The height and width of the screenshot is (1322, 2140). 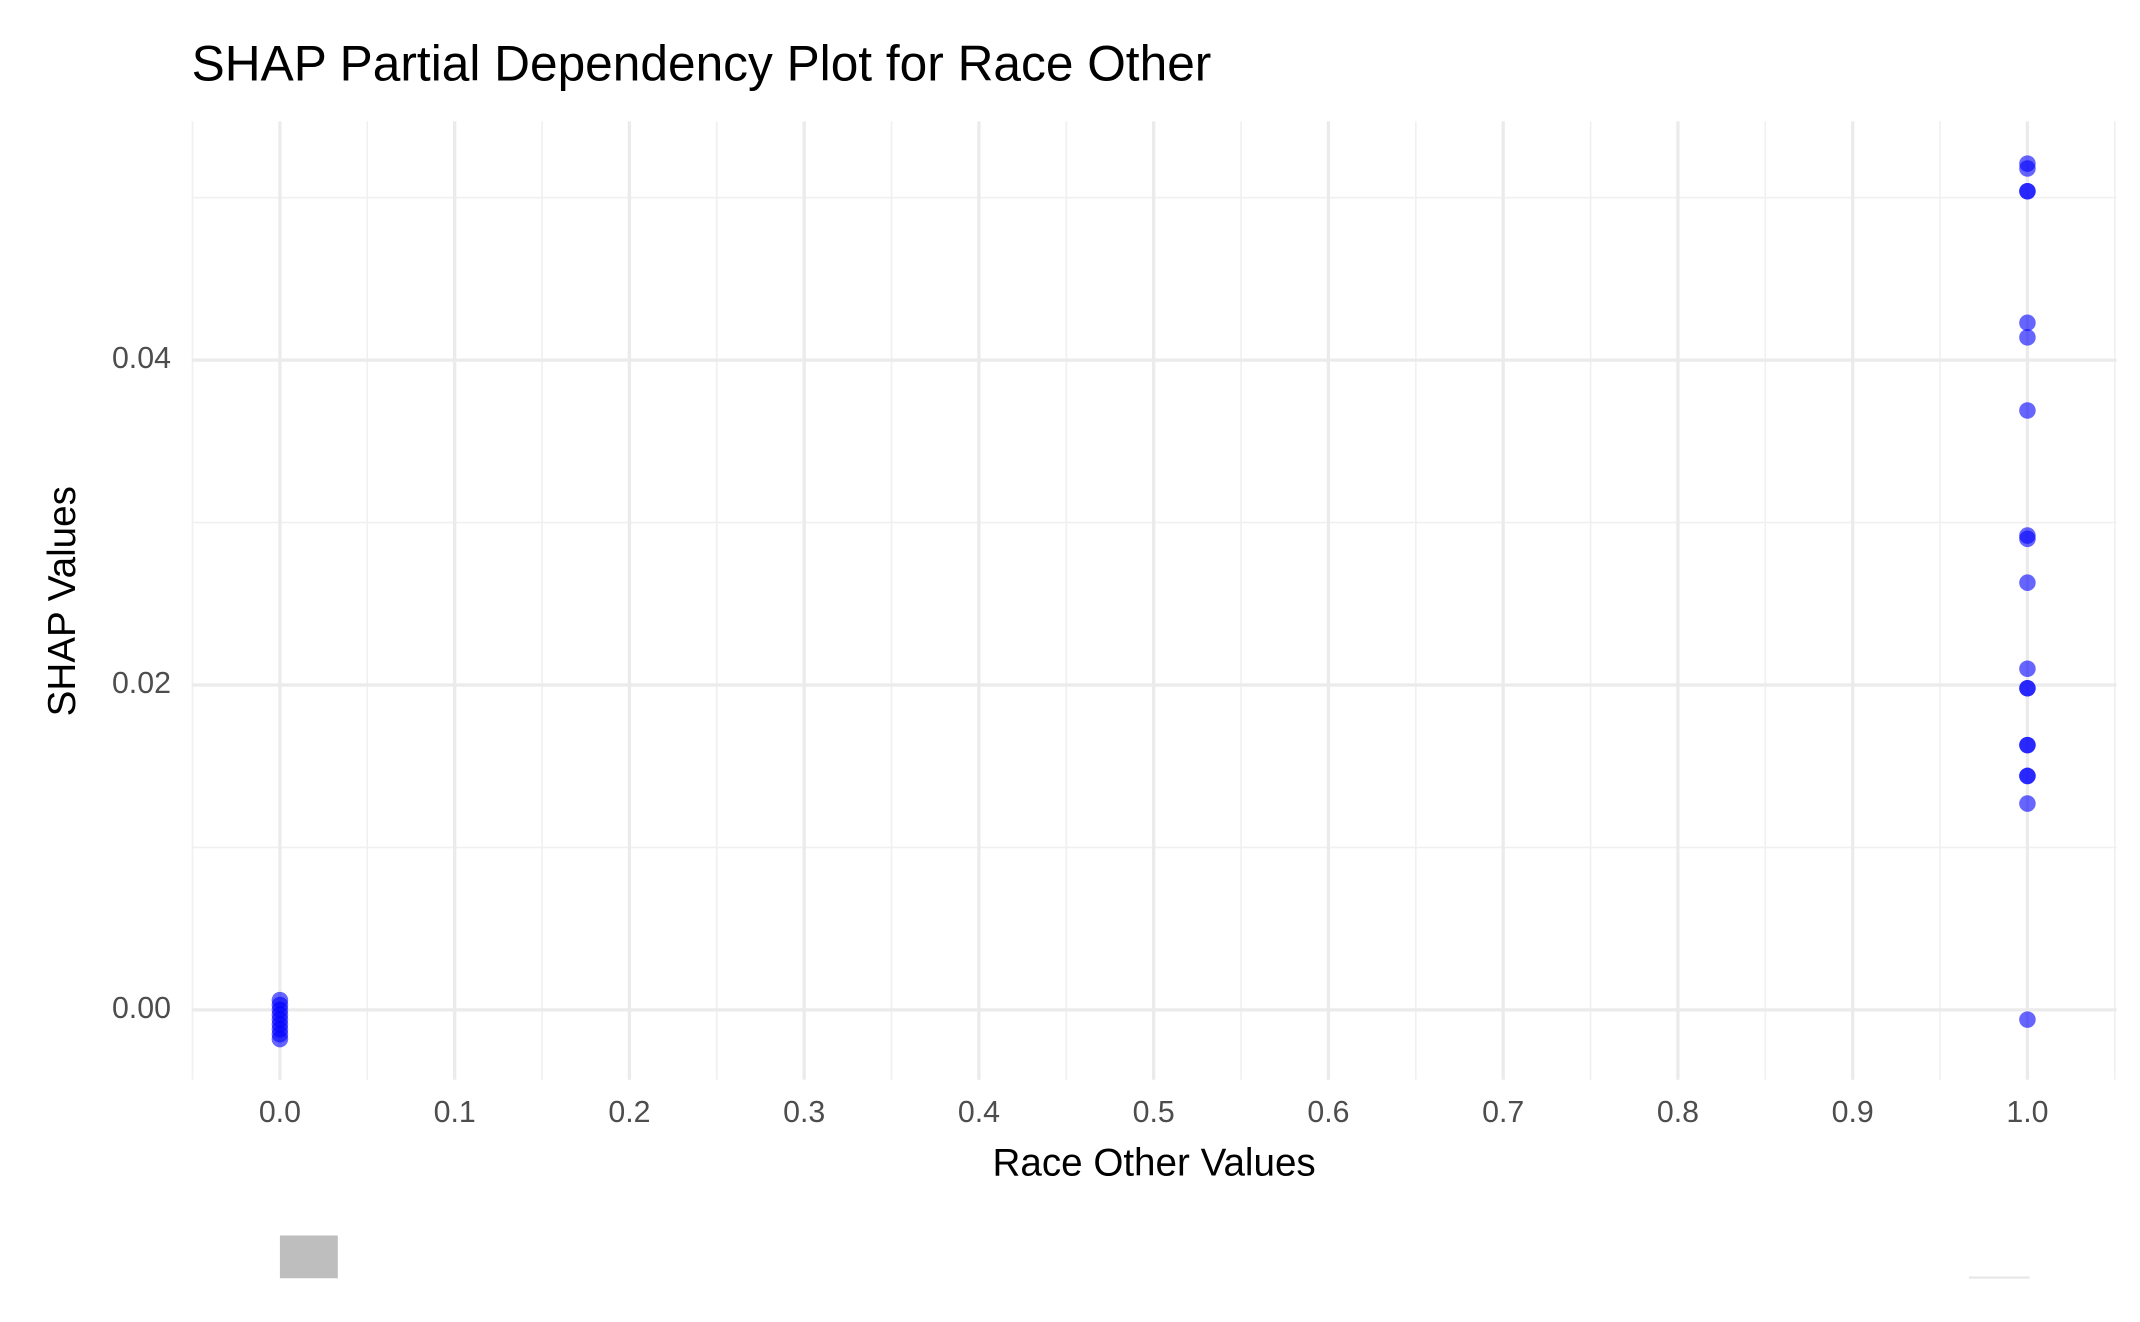 What do you see at coordinates (1853, 1112) in the screenshot?
I see `x-tick-label: 0.9` at bounding box center [1853, 1112].